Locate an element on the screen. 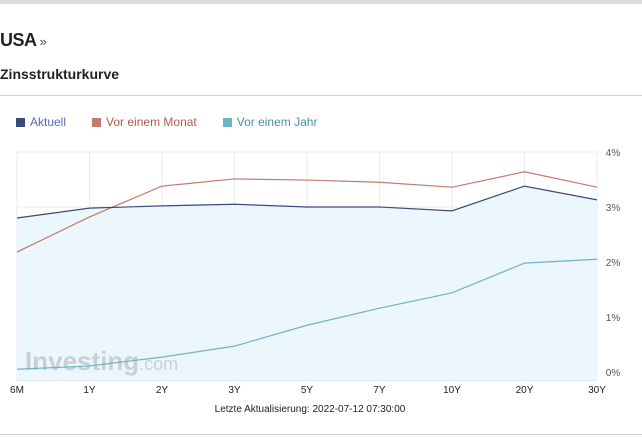  x-tick-label: 20Y is located at coordinates (525, 390).